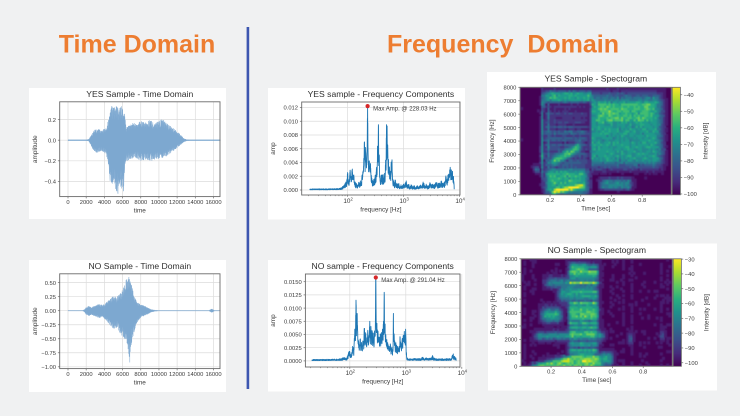  What do you see at coordinates (35, 321) in the screenshot?
I see `svg-text: amplitude` at bounding box center [35, 321].